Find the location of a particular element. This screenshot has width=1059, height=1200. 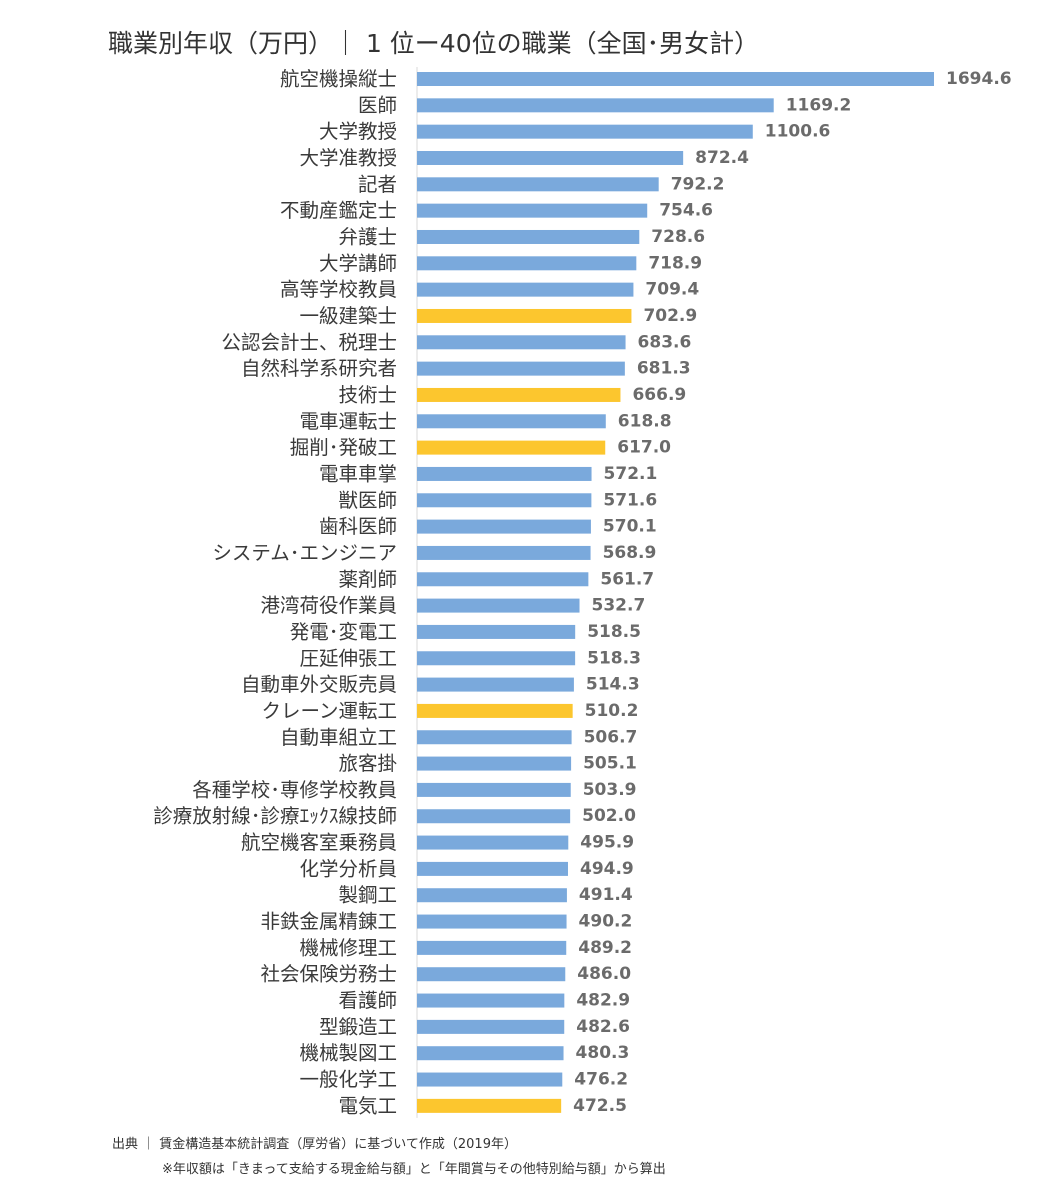

value-label: 503.9 is located at coordinates (610, 790).